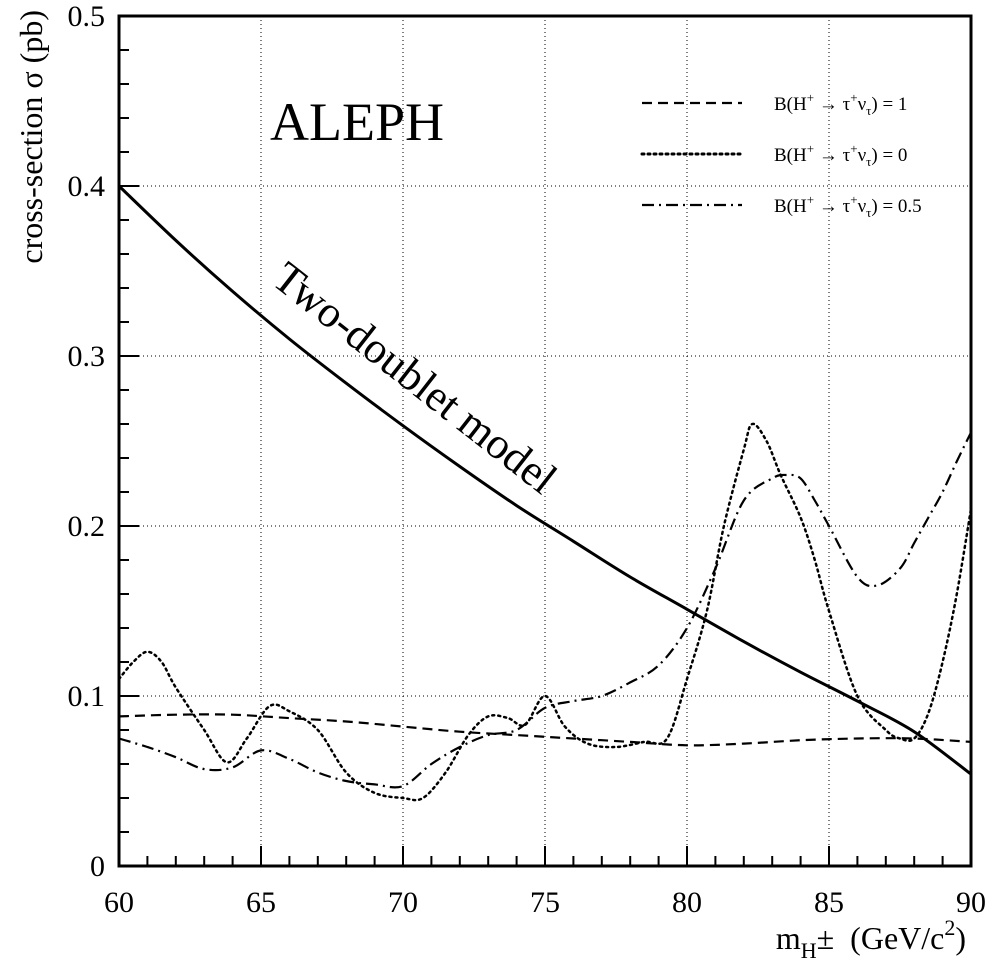 This screenshot has width=998, height=972. I want to click on y-axis-title: cross-section σ (pb), so click(31, 137).